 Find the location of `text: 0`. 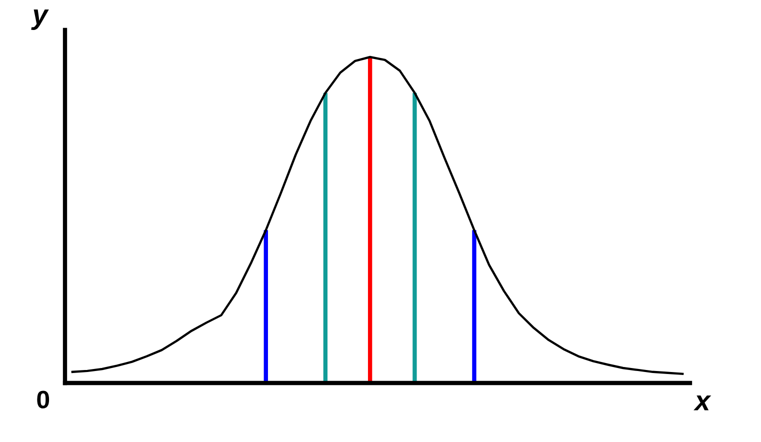

text: 0 is located at coordinates (43, 399).